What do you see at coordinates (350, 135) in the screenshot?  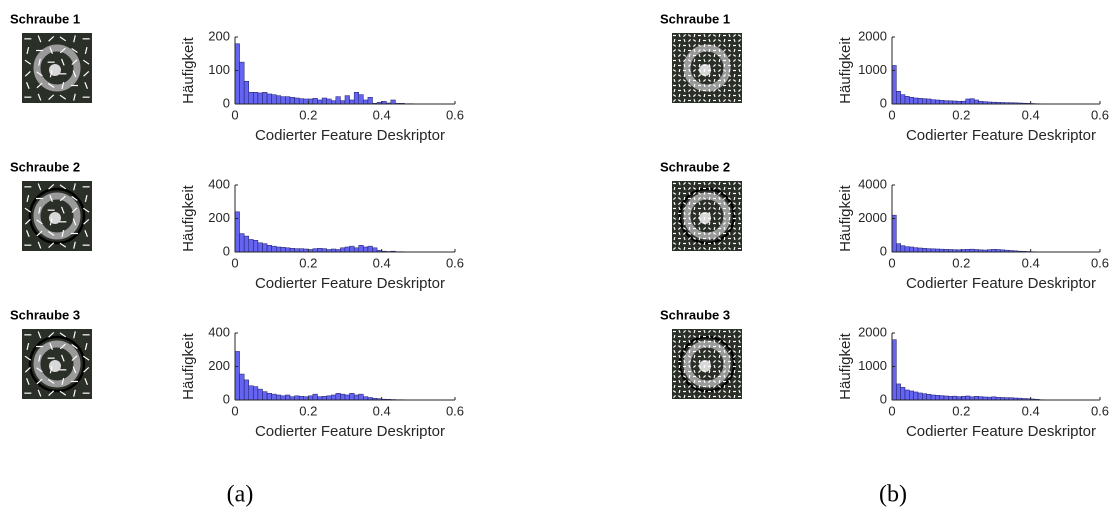 I see `x-axis-label: Codierter Feature Deskriptor` at bounding box center [350, 135].